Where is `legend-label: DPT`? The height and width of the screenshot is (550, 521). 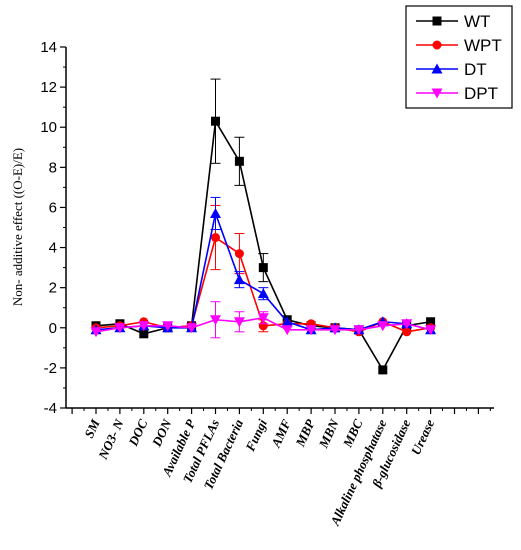
legend-label: DPT is located at coordinates (481, 93).